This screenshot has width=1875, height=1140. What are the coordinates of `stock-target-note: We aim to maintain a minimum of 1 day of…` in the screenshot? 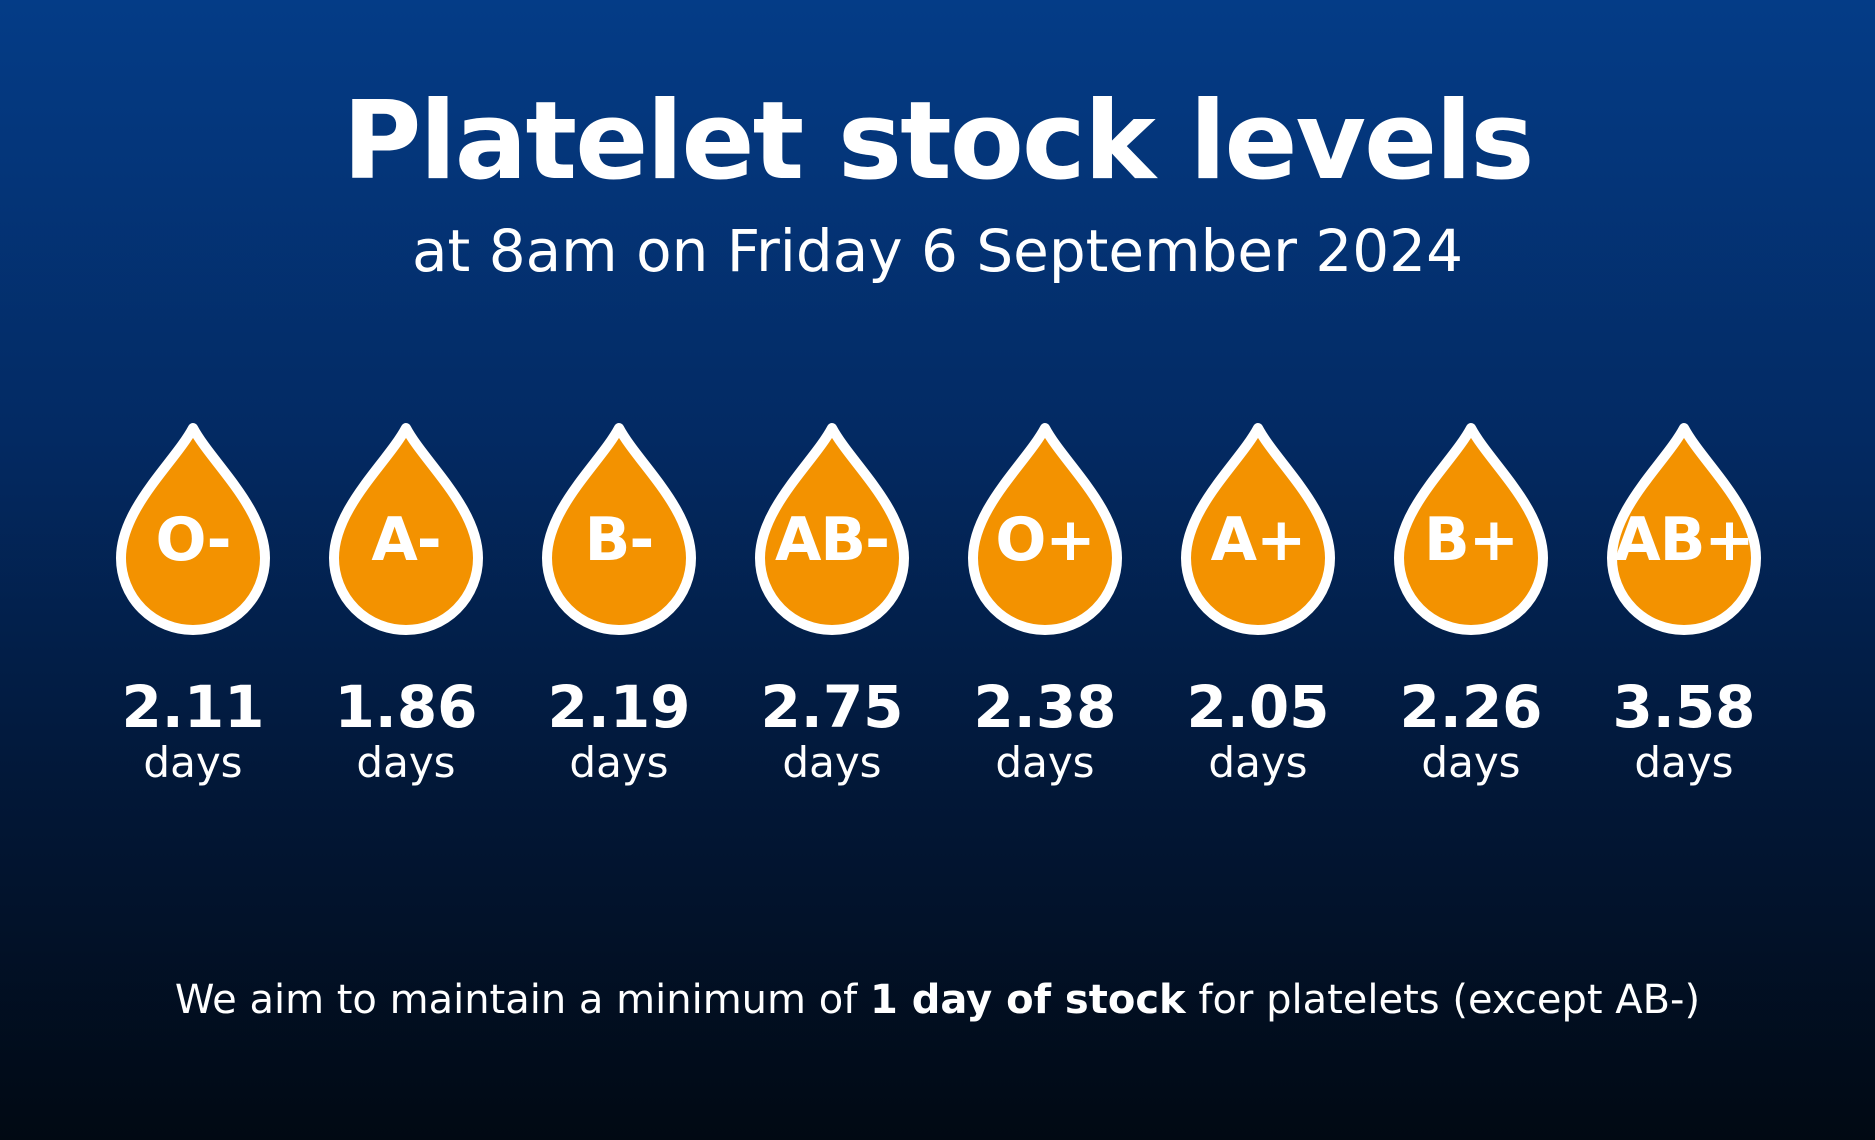 It's located at (937, 1000).